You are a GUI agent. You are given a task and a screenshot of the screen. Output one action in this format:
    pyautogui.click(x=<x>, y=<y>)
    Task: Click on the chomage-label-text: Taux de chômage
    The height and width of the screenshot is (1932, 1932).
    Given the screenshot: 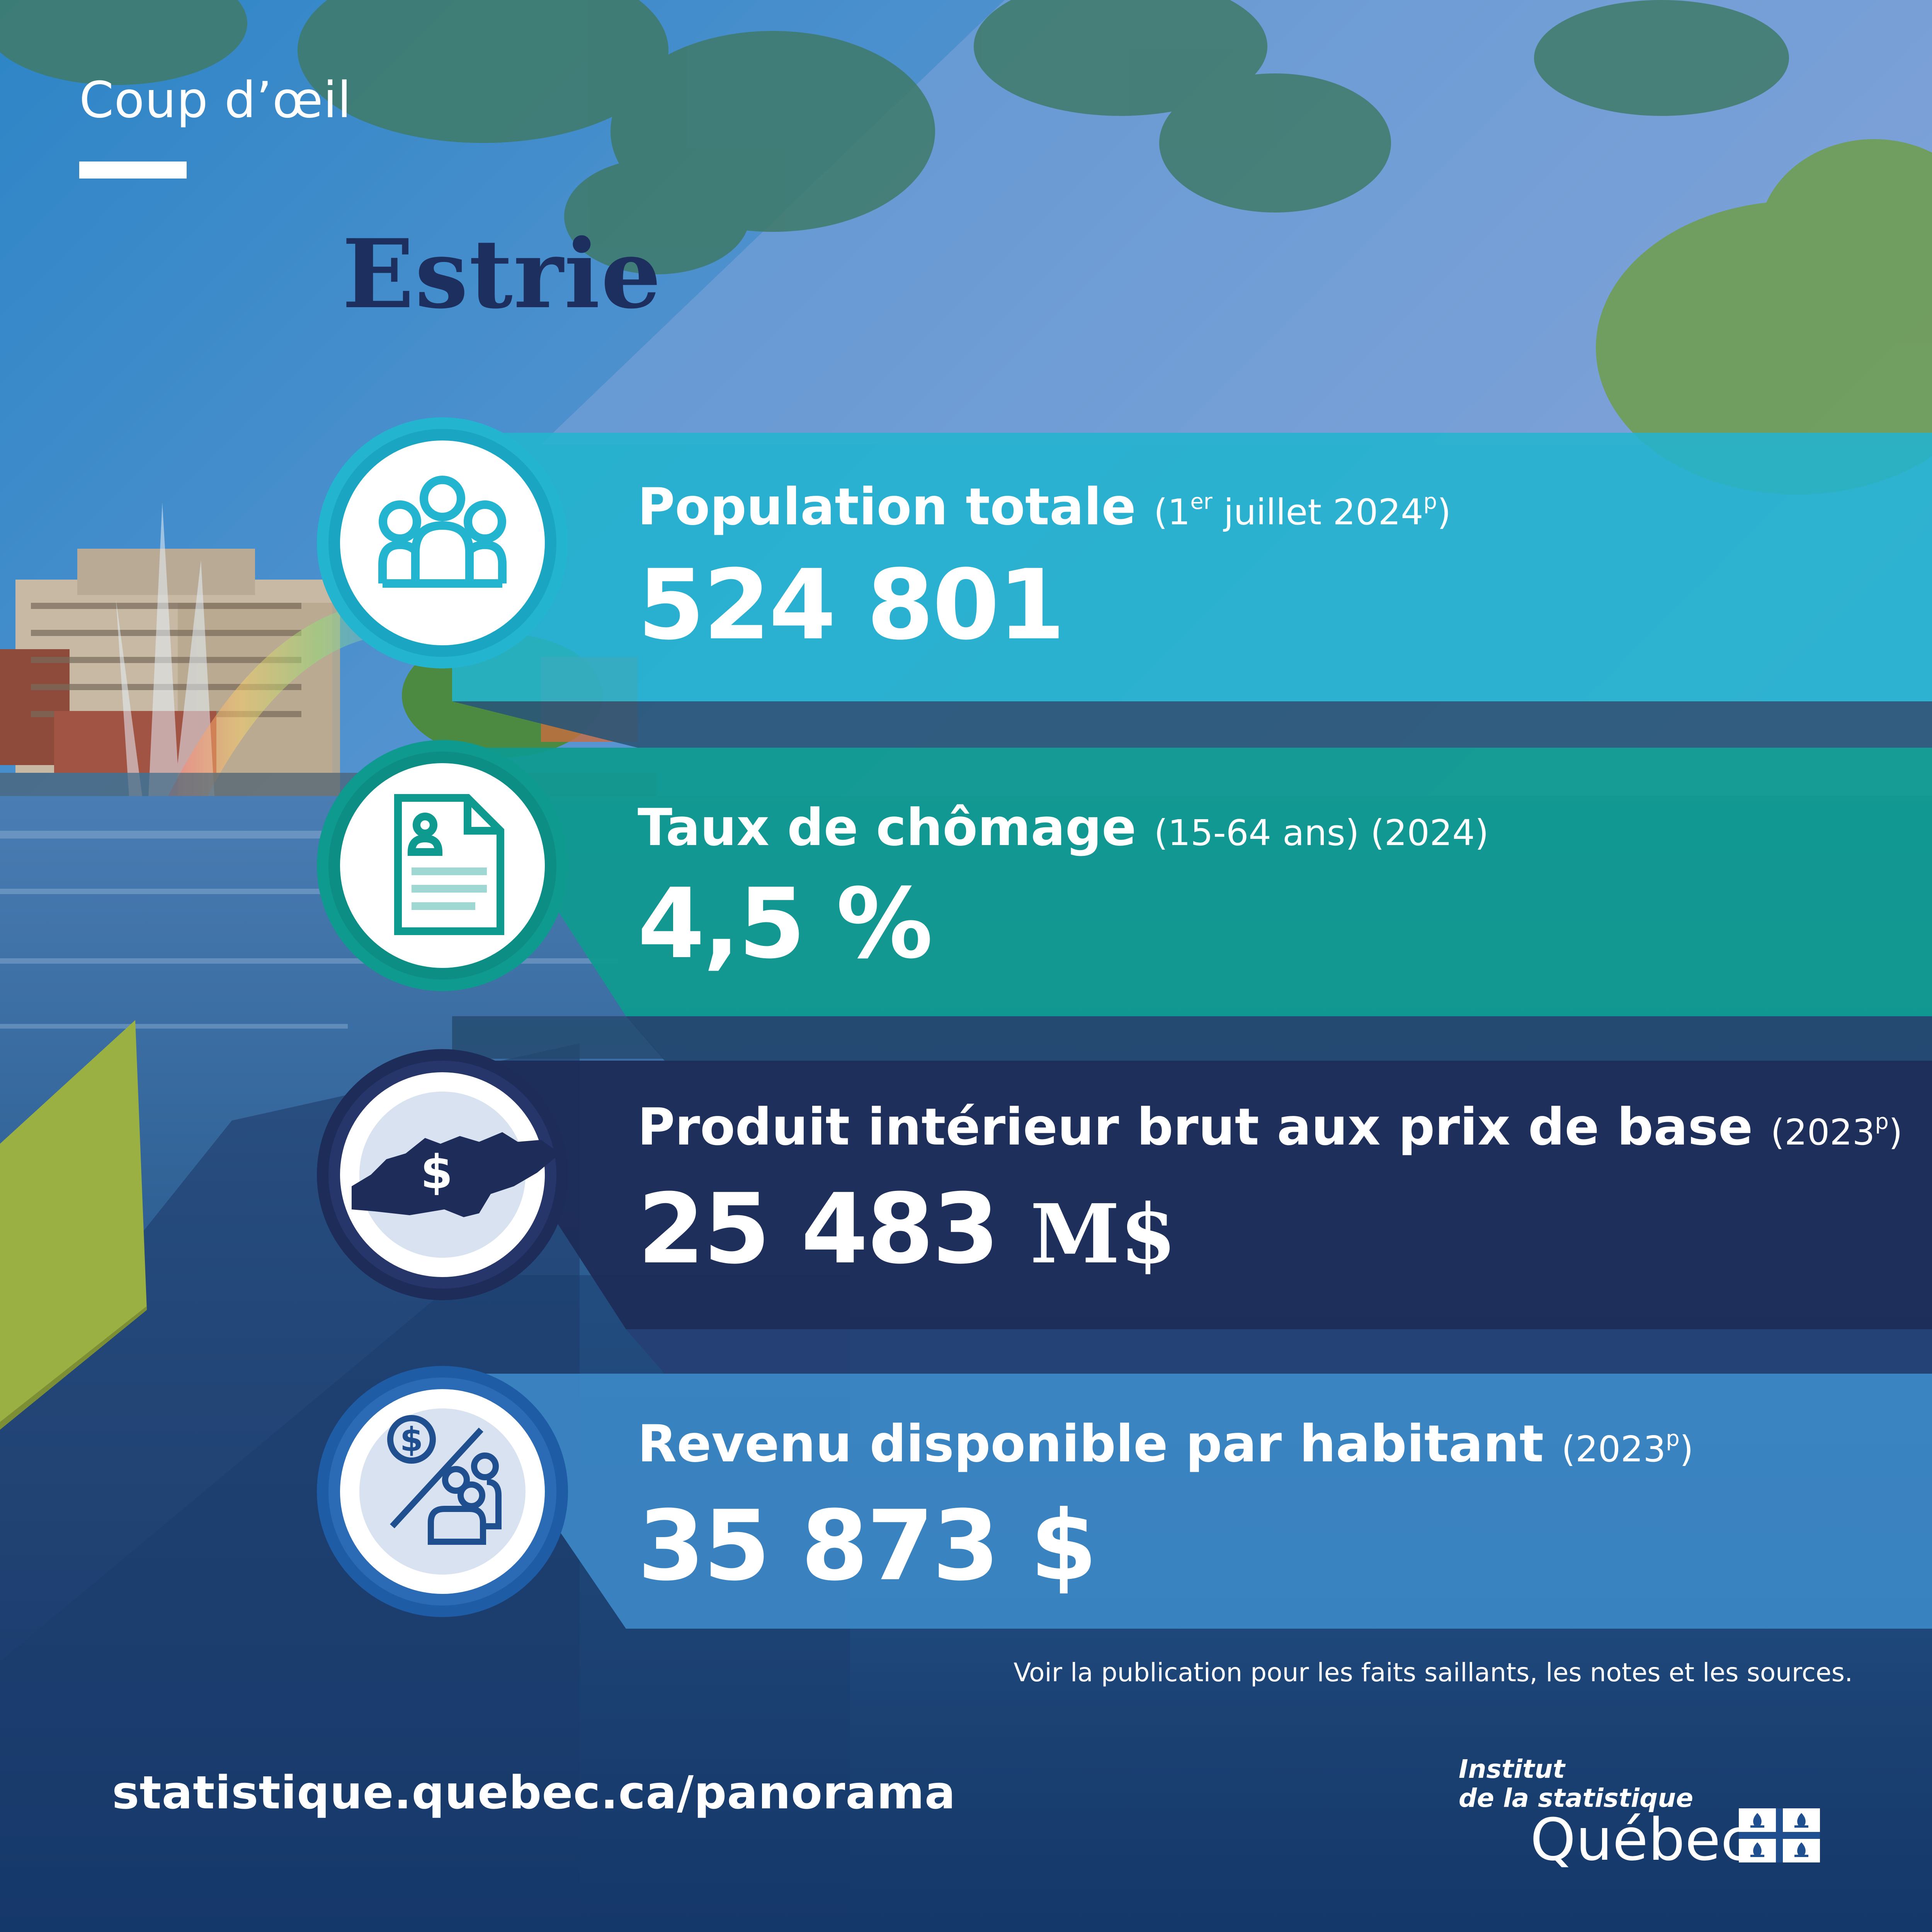 What is the action you would take?
    pyautogui.click(x=887, y=828)
    